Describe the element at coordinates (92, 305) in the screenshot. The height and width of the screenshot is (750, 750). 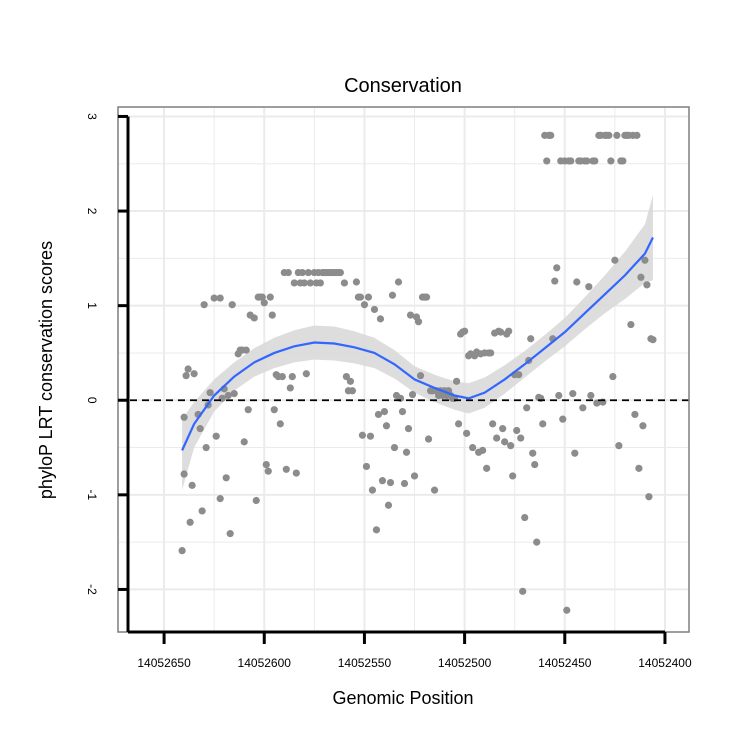
I see `y-tick-label: 1` at that location.